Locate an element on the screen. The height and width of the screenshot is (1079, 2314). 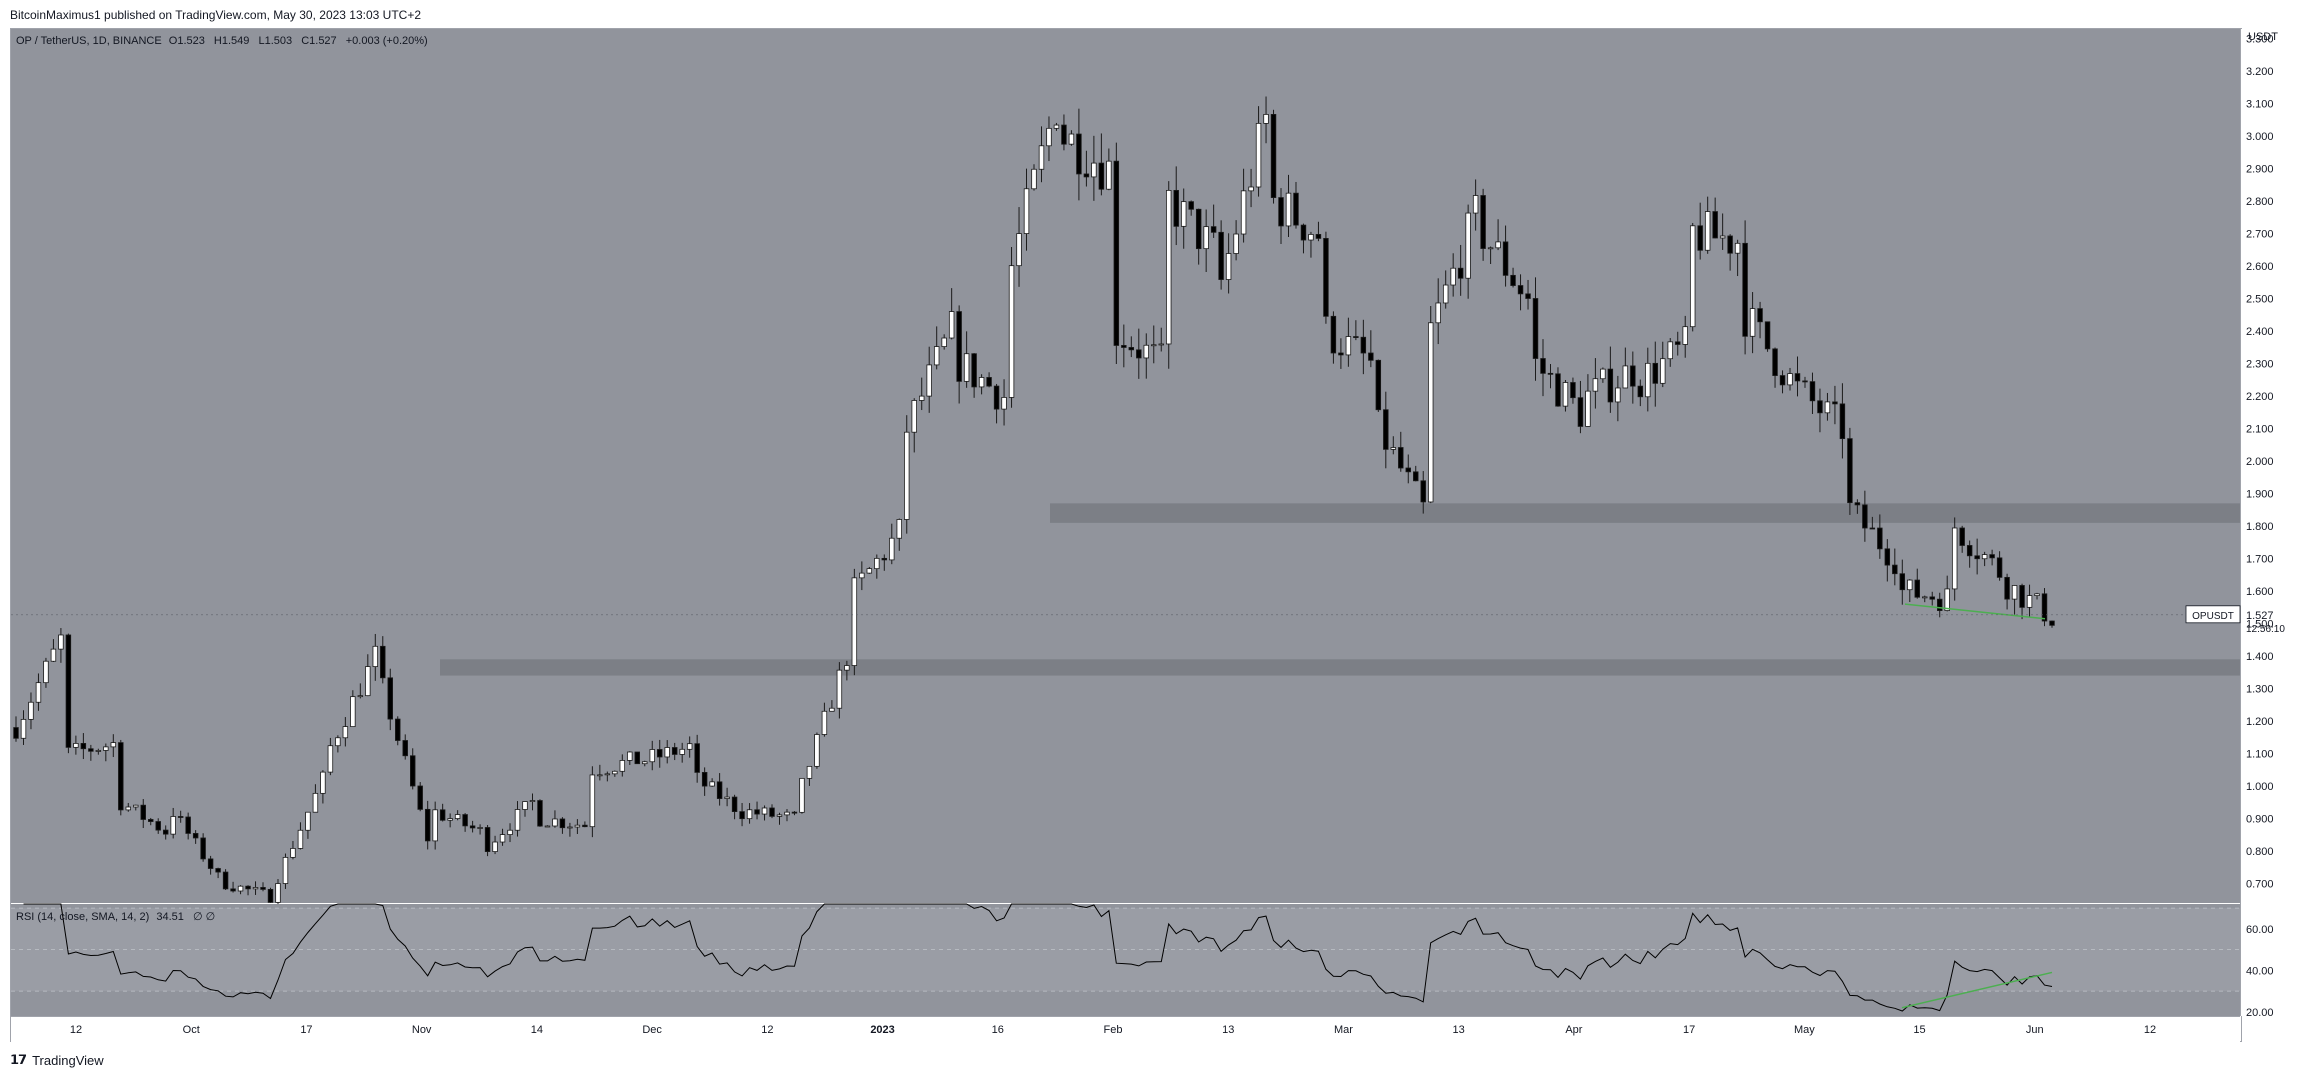
price-tick: 3.300 is located at coordinates (2260, 40).